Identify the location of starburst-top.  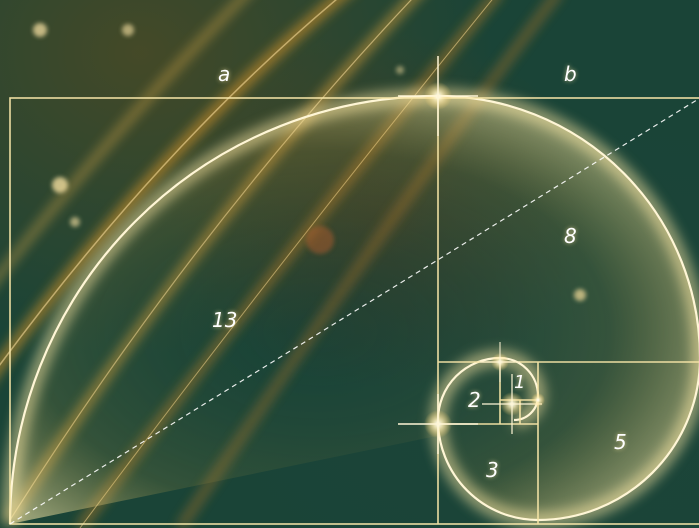
(438, 96).